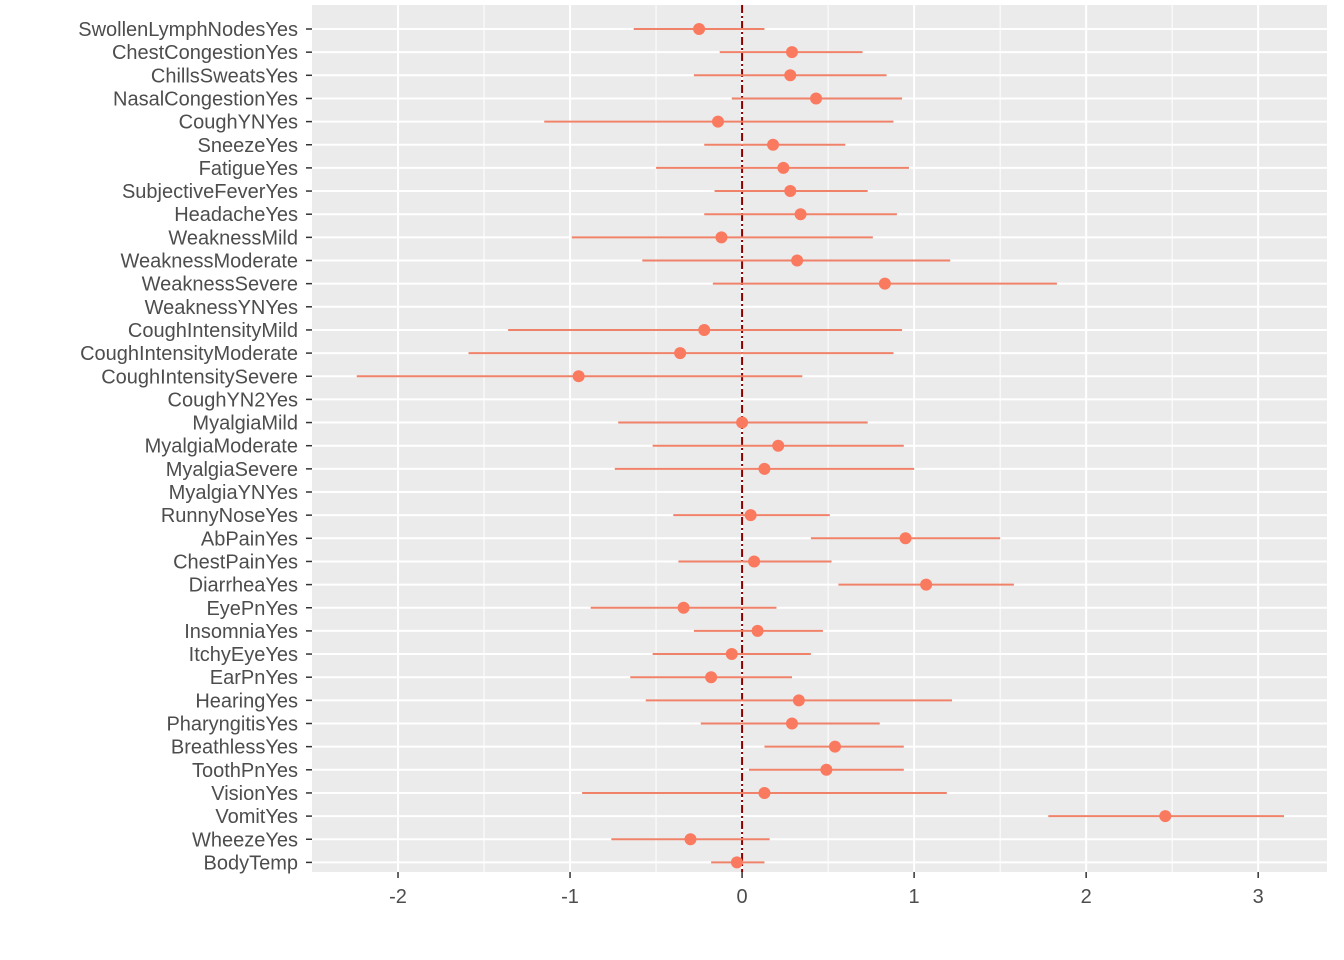 The height and width of the screenshot is (960, 1344). What do you see at coordinates (742, 897) in the screenshot?
I see `x-tick-label: 0` at bounding box center [742, 897].